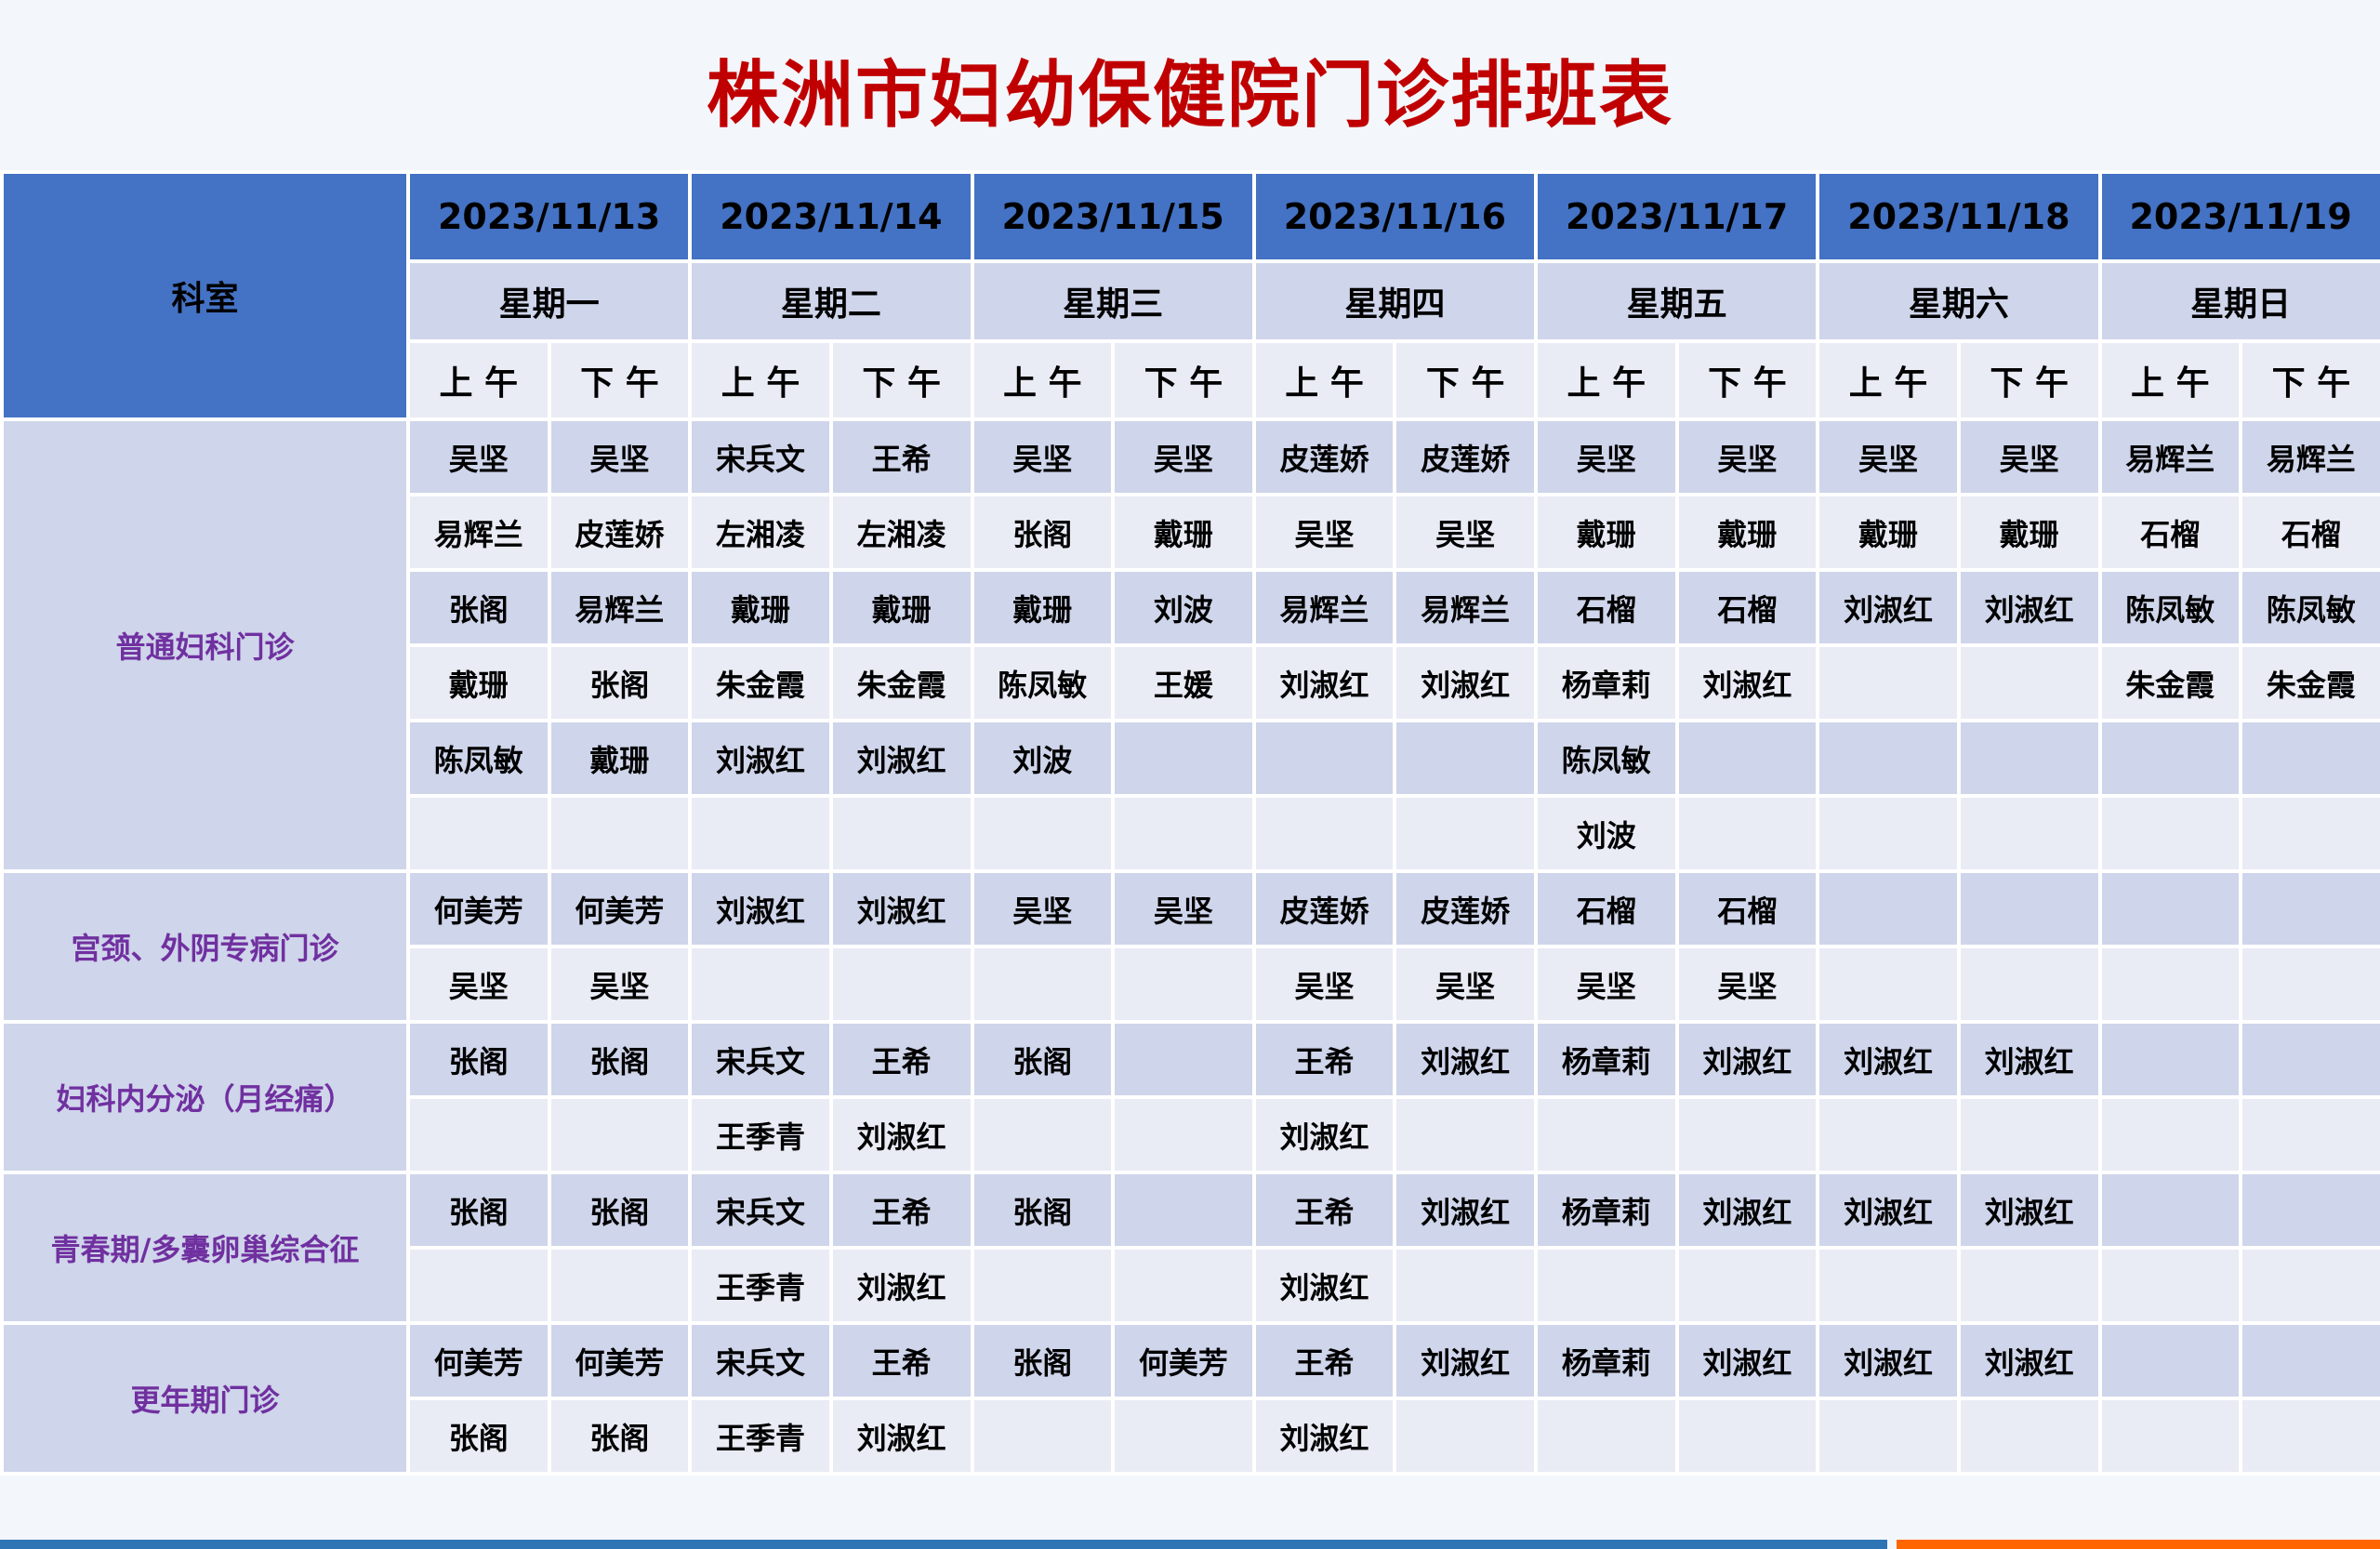 The width and height of the screenshot is (2380, 1549). I want to click on weekday-header: 星期四, so click(1395, 301).